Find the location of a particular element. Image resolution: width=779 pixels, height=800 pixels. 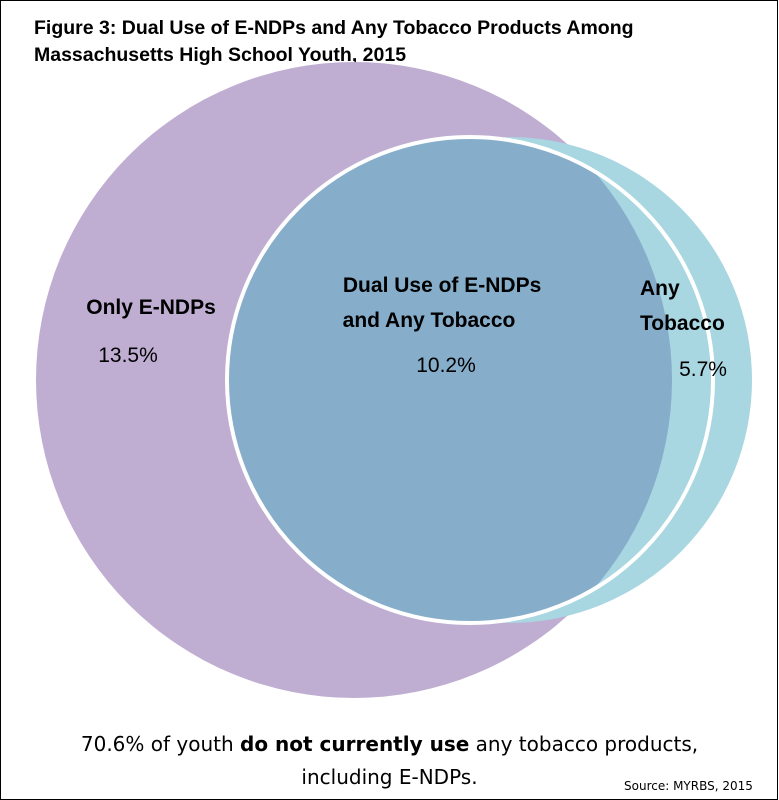

label-any-tobacco: Any Tobacco is located at coordinates (682, 306).